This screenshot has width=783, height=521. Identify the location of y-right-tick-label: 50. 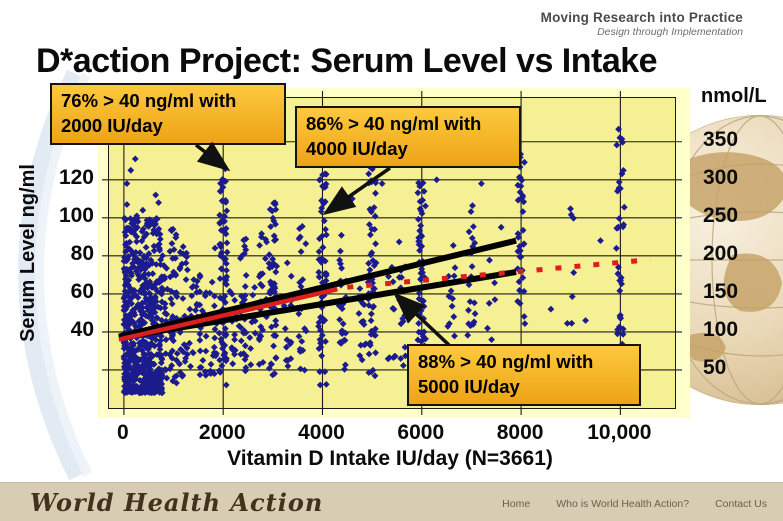
(715, 367).